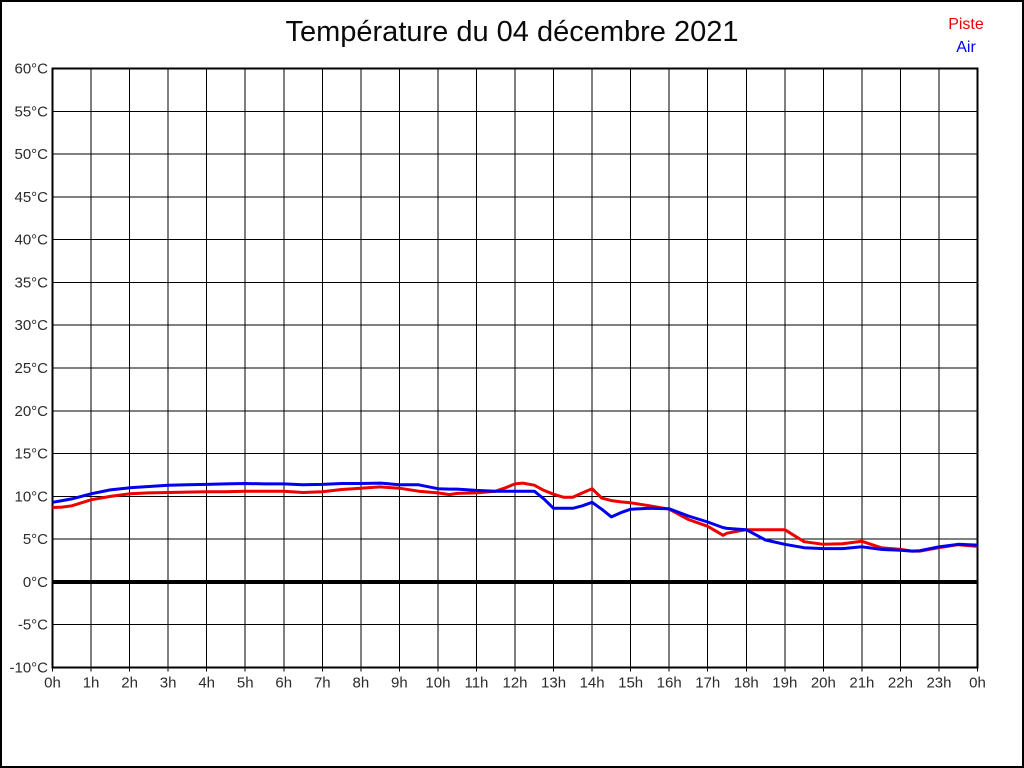 This screenshot has height=768, width=1024. What do you see at coordinates (245, 683) in the screenshot?
I see `svg-text: 5h` at bounding box center [245, 683].